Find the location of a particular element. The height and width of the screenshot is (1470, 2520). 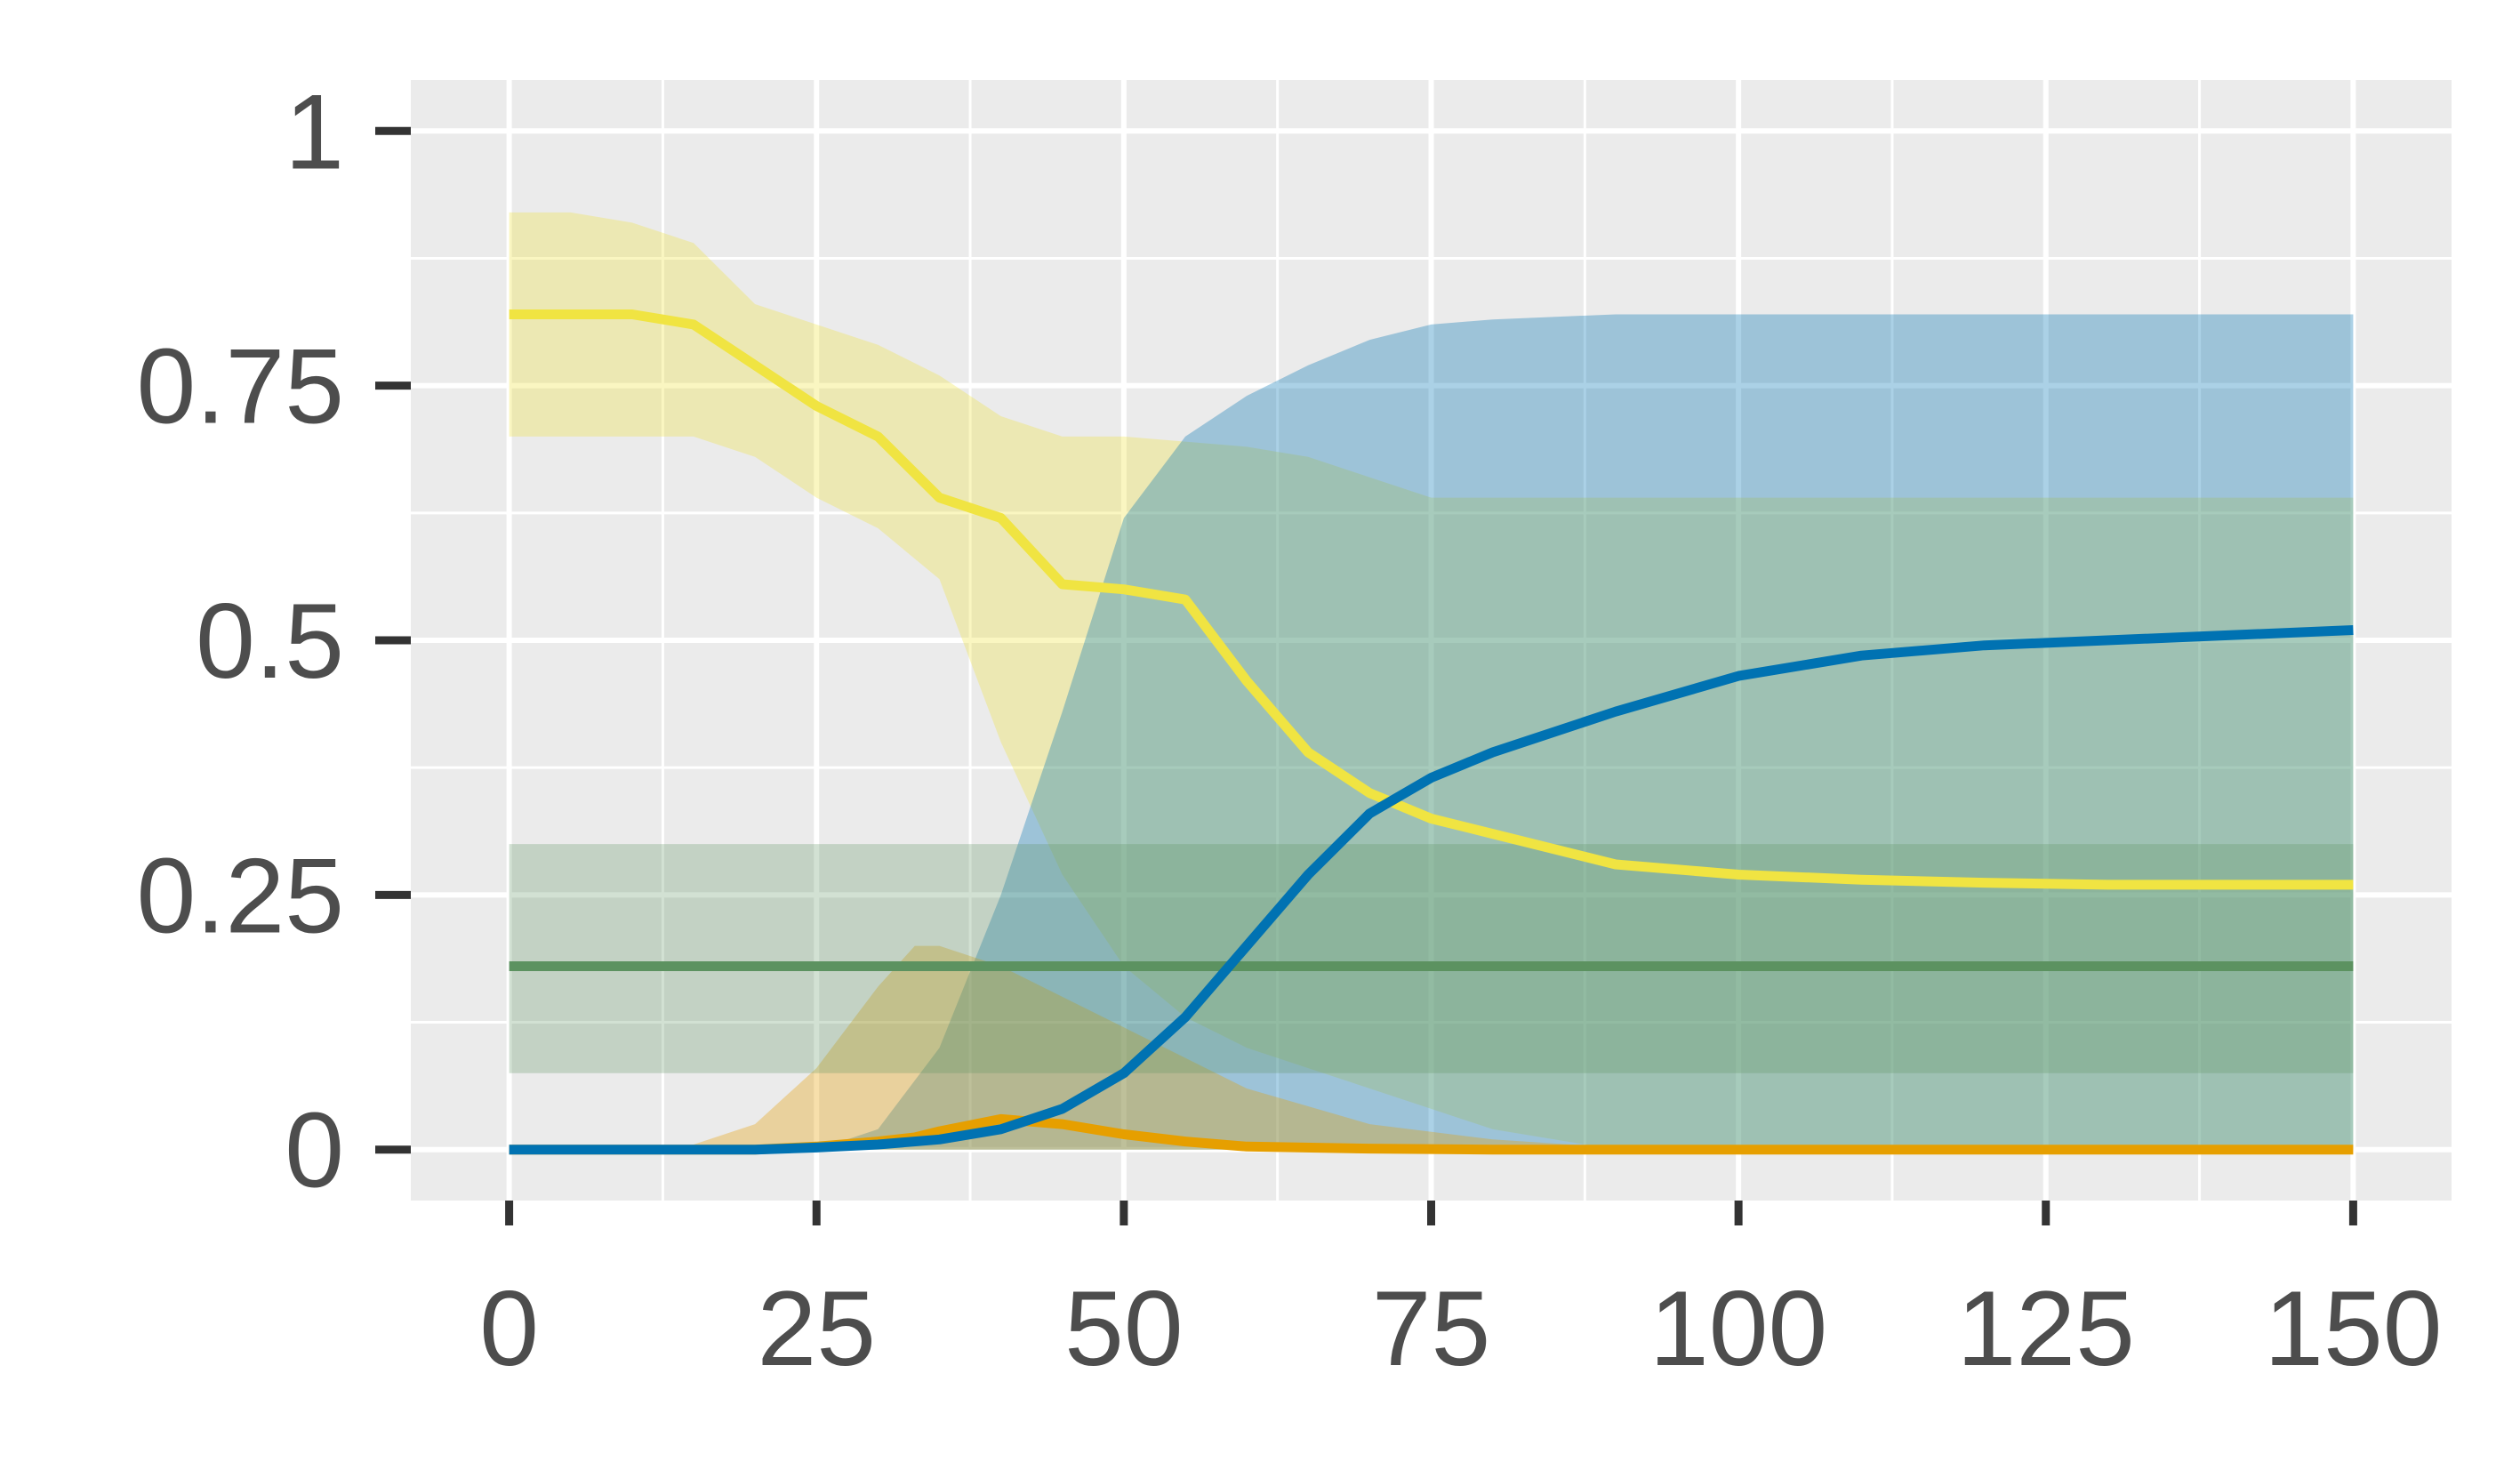

x-tick-label: 50 is located at coordinates (1123, 1328).